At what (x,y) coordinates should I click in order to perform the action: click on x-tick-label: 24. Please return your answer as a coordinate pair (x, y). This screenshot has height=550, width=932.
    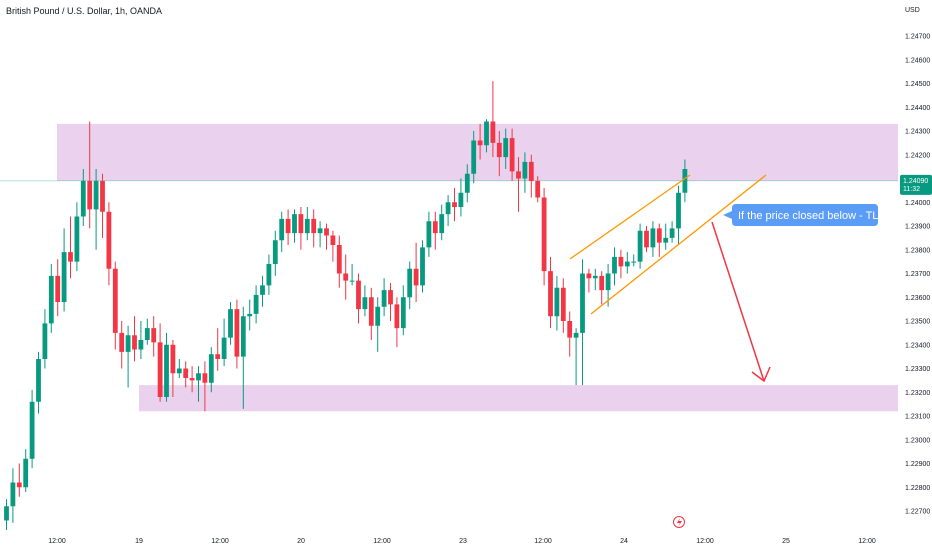
    Looking at the image, I should click on (624, 541).